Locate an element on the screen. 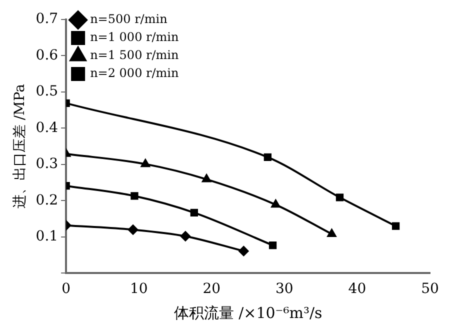 Image resolution: width=450 pixels, height=335 pixels. legend-label: n=1 500 r/min is located at coordinates (135, 55).